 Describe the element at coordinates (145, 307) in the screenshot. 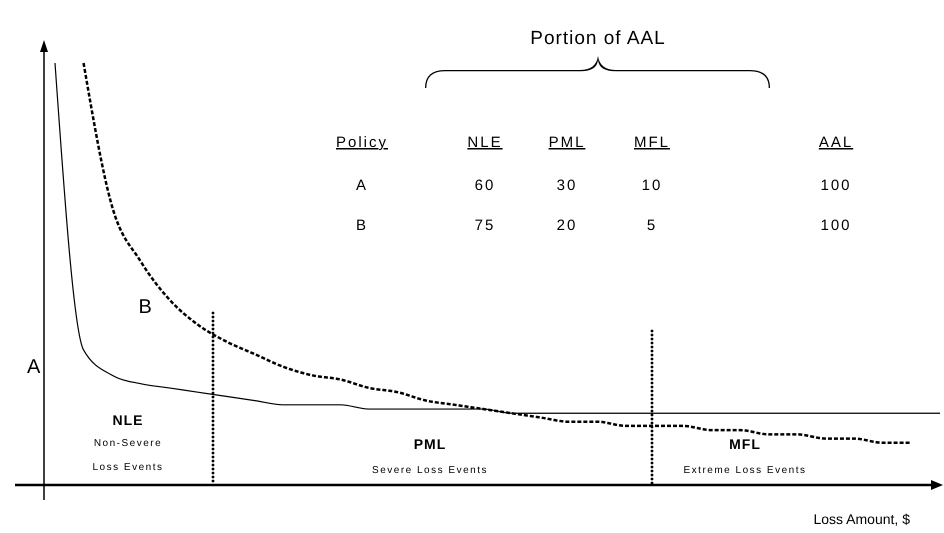

I see `series-label: B` at that location.